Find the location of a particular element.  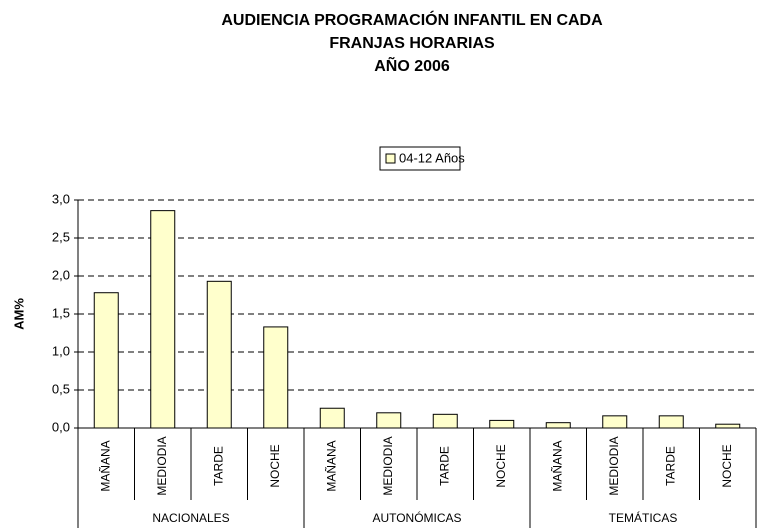

group-label: AUTONÓMICAS is located at coordinates (416, 517).